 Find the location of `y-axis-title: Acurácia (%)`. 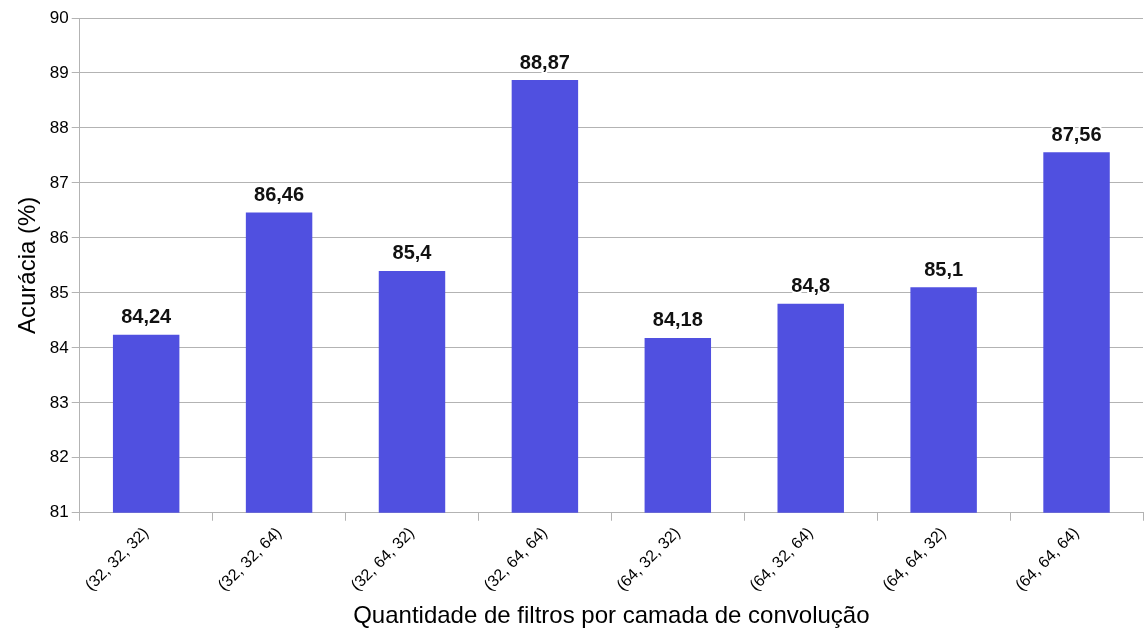

y-axis-title: Acurácia (%) is located at coordinates (27, 265).